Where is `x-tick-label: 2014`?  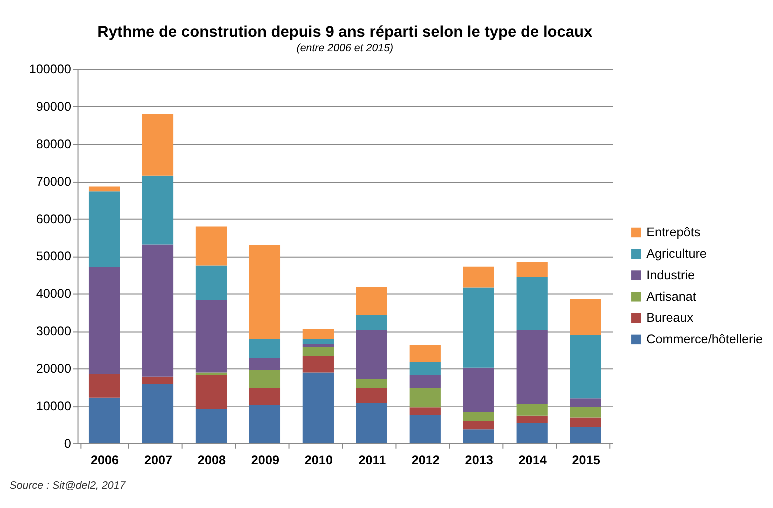 x-tick-label: 2014 is located at coordinates (532, 460).